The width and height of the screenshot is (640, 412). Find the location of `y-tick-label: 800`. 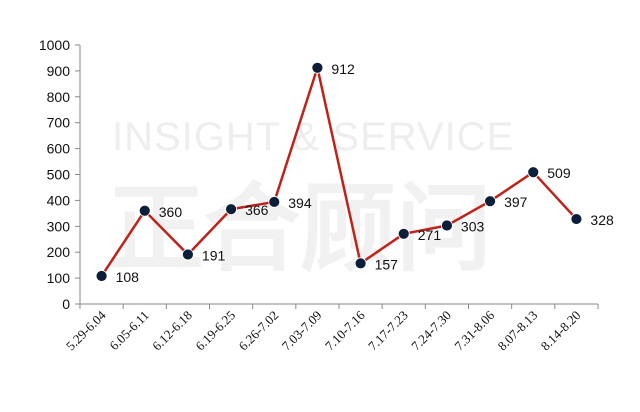

y-tick-label: 800 is located at coordinates (59, 97).